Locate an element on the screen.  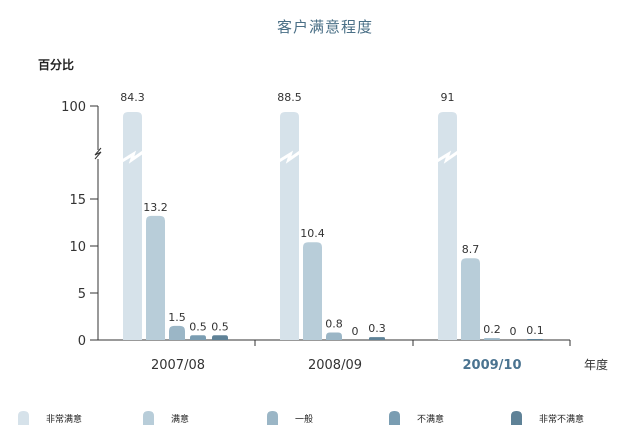
chart-title: 客户满意程度 is located at coordinates (325, 27).